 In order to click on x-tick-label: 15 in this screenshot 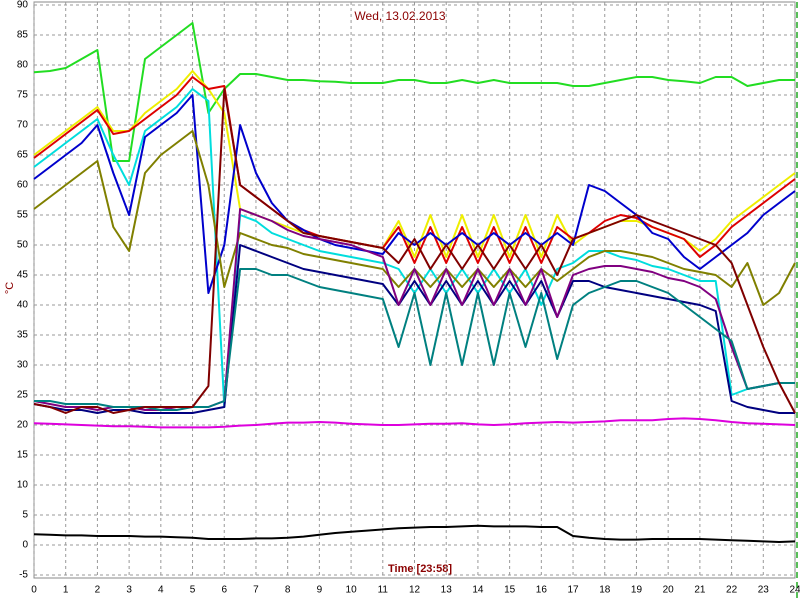, I will do `click(510, 590)`.